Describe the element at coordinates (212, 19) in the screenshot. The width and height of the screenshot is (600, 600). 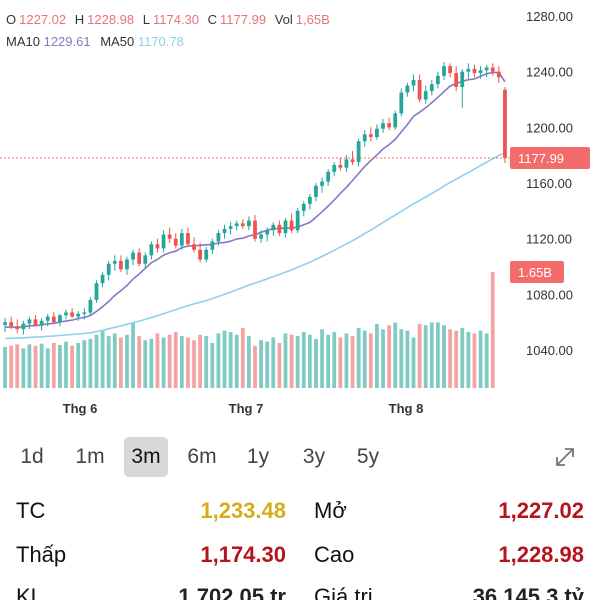
I see `close-key: C` at that location.